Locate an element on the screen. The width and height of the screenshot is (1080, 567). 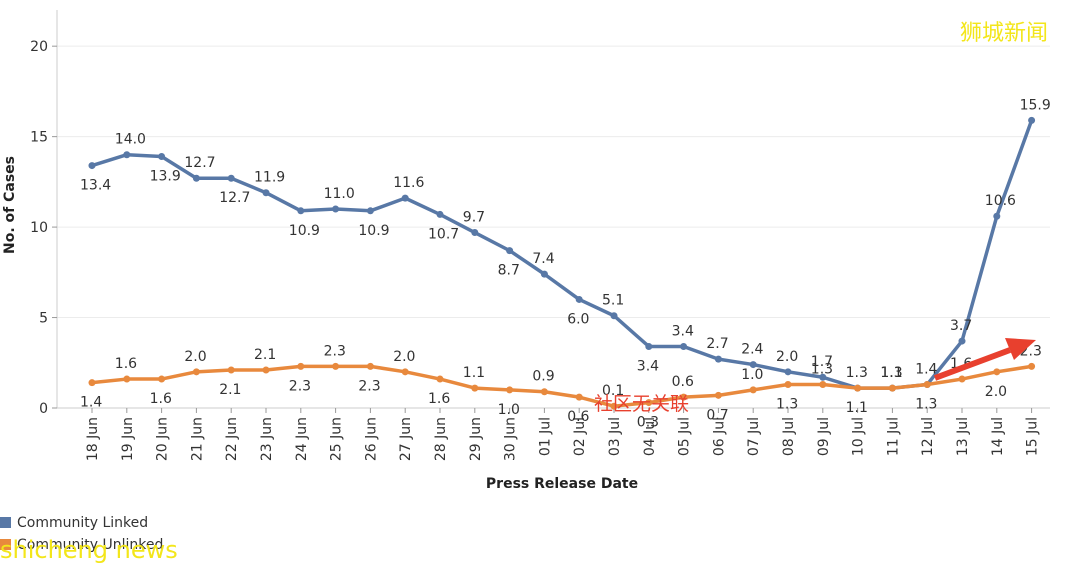
y-tick-label: 20 is located at coordinates (39, 47).